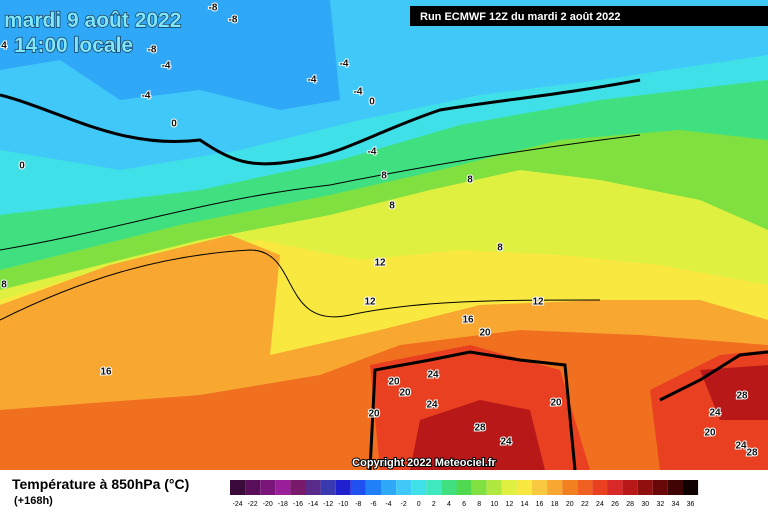 The image size is (768, 512). What do you see at coordinates (313, 504) in the screenshot?
I see `scale-label: -14` at bounding box center [313, 504].